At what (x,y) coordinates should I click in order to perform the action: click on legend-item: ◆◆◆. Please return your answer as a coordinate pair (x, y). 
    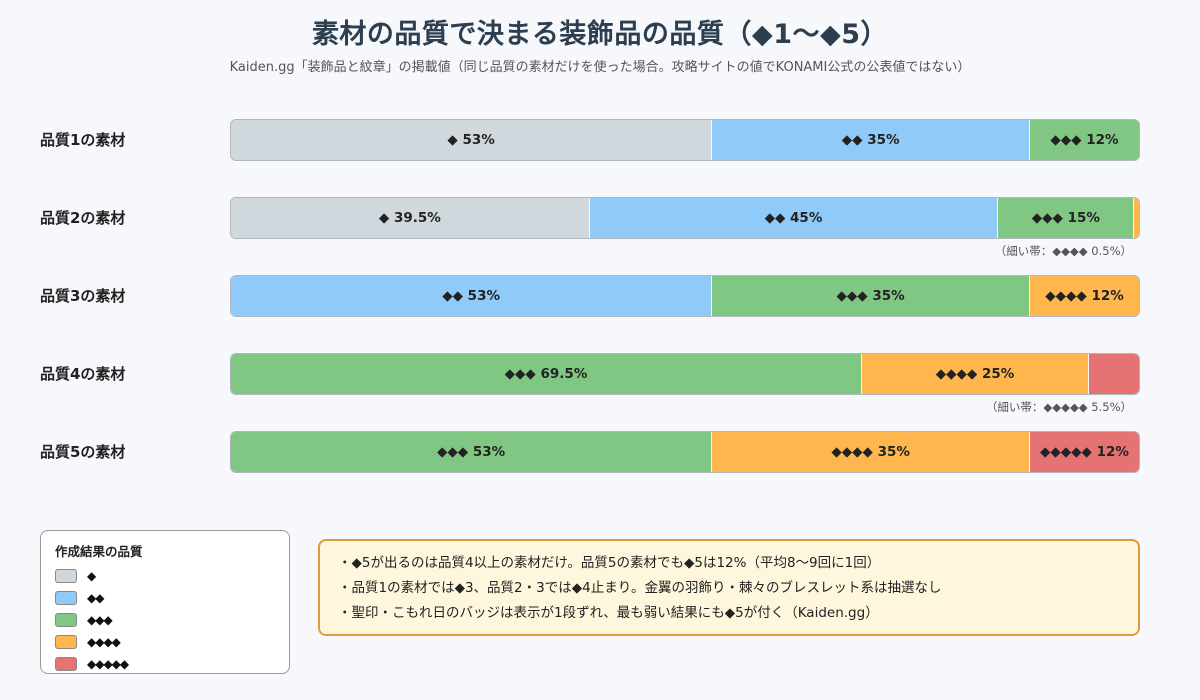
    Looking at the image, I should click on (165, 620).